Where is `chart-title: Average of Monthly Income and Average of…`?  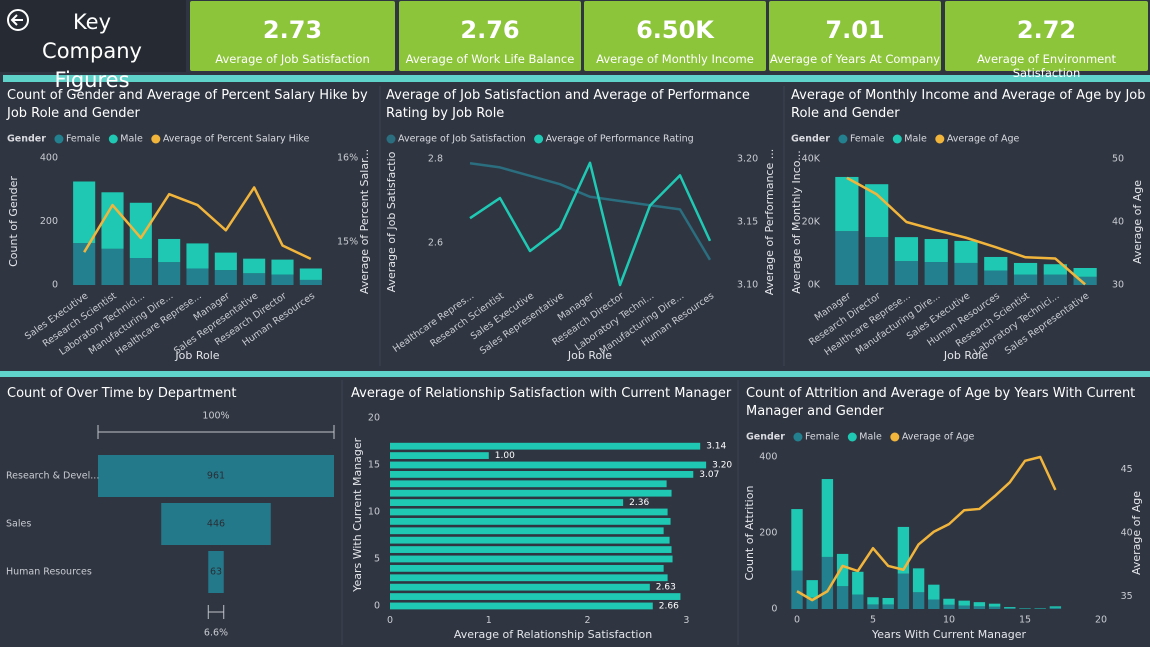 chart-title: Average of Monthly Income and Average of… is located at coordinates (968, 104).